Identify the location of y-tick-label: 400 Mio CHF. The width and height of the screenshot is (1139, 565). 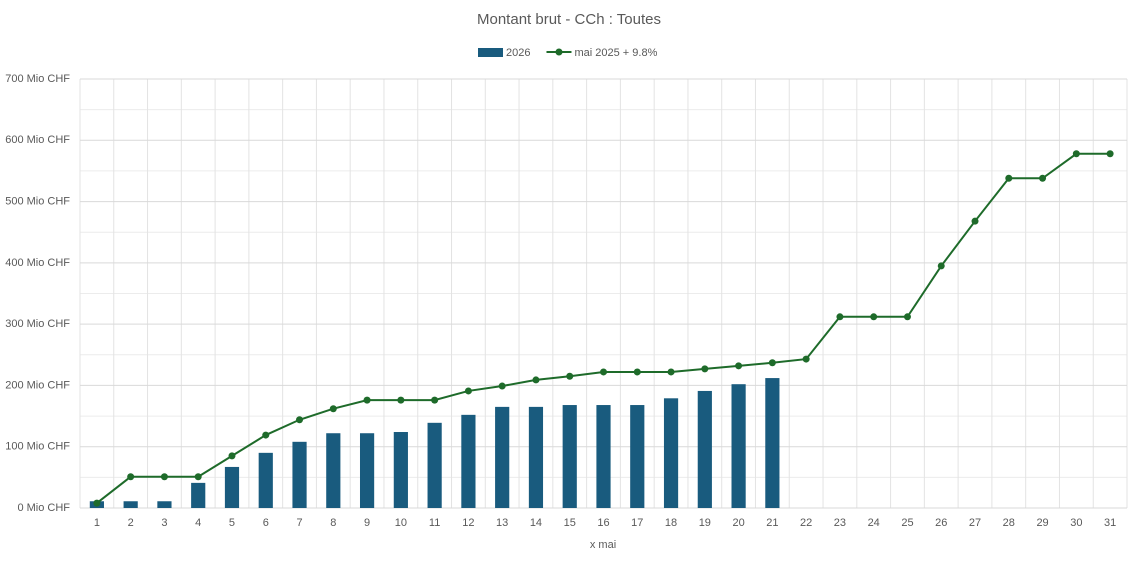
(37, 263).